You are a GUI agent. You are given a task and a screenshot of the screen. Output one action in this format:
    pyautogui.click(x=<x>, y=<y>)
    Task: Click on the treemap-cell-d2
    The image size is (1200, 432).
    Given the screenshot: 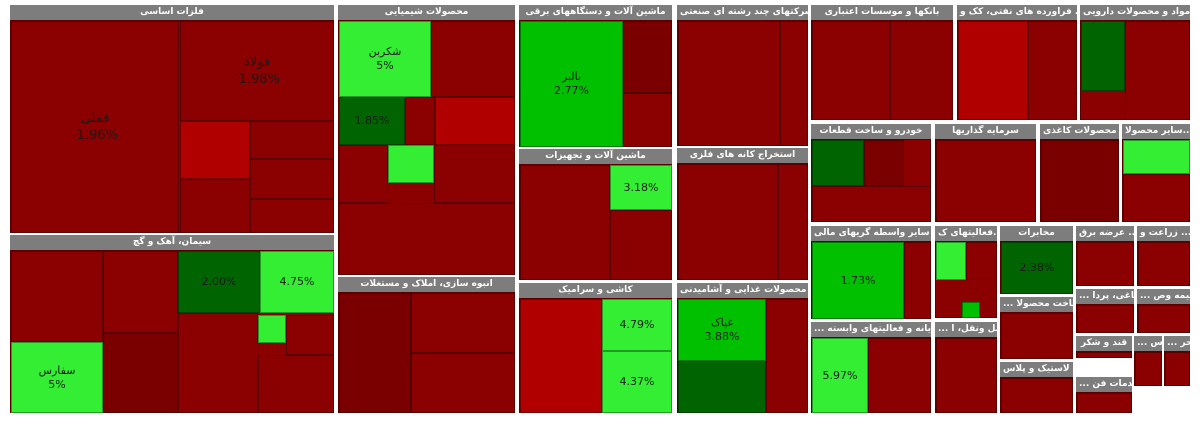 What is the action you would take?
    pyautogui.click(x=463, y=323)
    